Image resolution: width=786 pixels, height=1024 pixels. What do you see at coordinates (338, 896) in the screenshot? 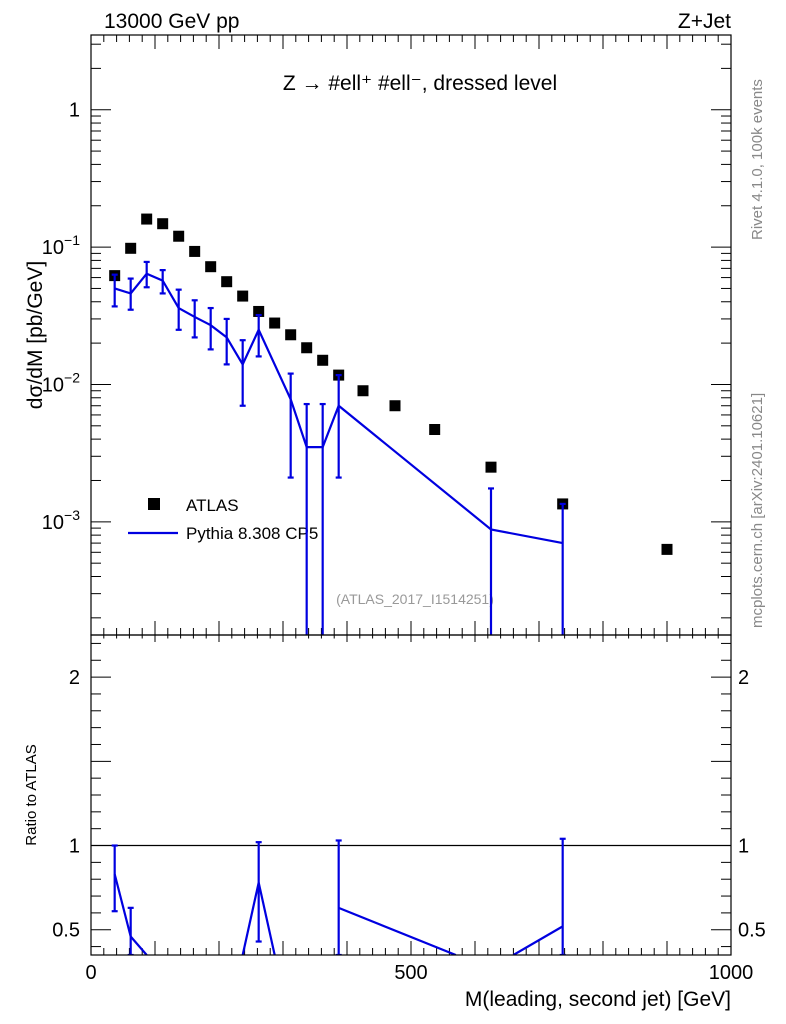
I see `ratio-plot-data` at bounding box center [338, 896].